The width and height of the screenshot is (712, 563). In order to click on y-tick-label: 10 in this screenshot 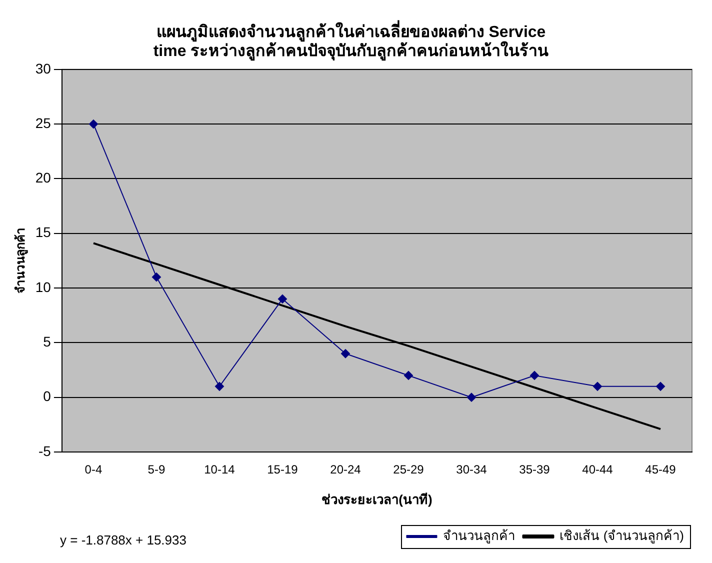, I will do `click(43, 286)`.